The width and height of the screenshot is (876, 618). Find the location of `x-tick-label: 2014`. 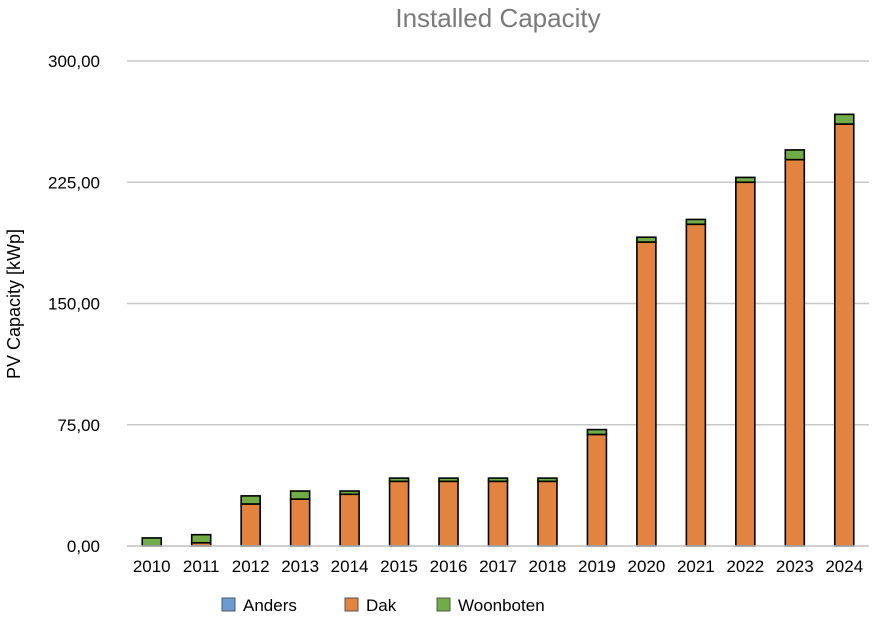

x-tick-label: 2014 is located at coordinates (350, 566).